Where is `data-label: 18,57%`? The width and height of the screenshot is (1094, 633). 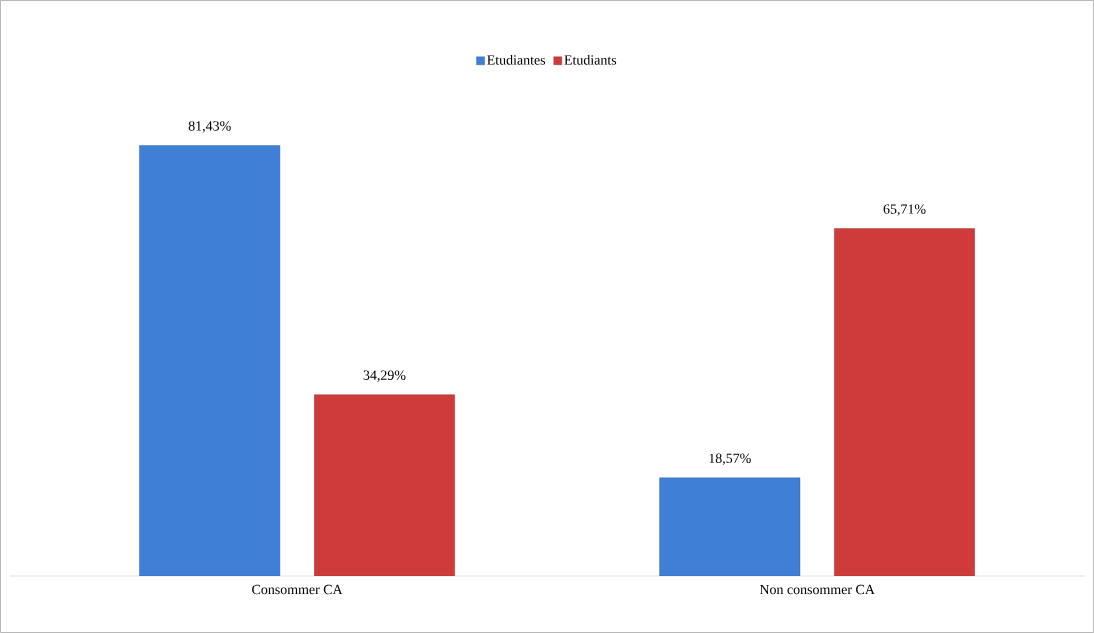
data-label: 18,57% is located at coordinates (730, 459).